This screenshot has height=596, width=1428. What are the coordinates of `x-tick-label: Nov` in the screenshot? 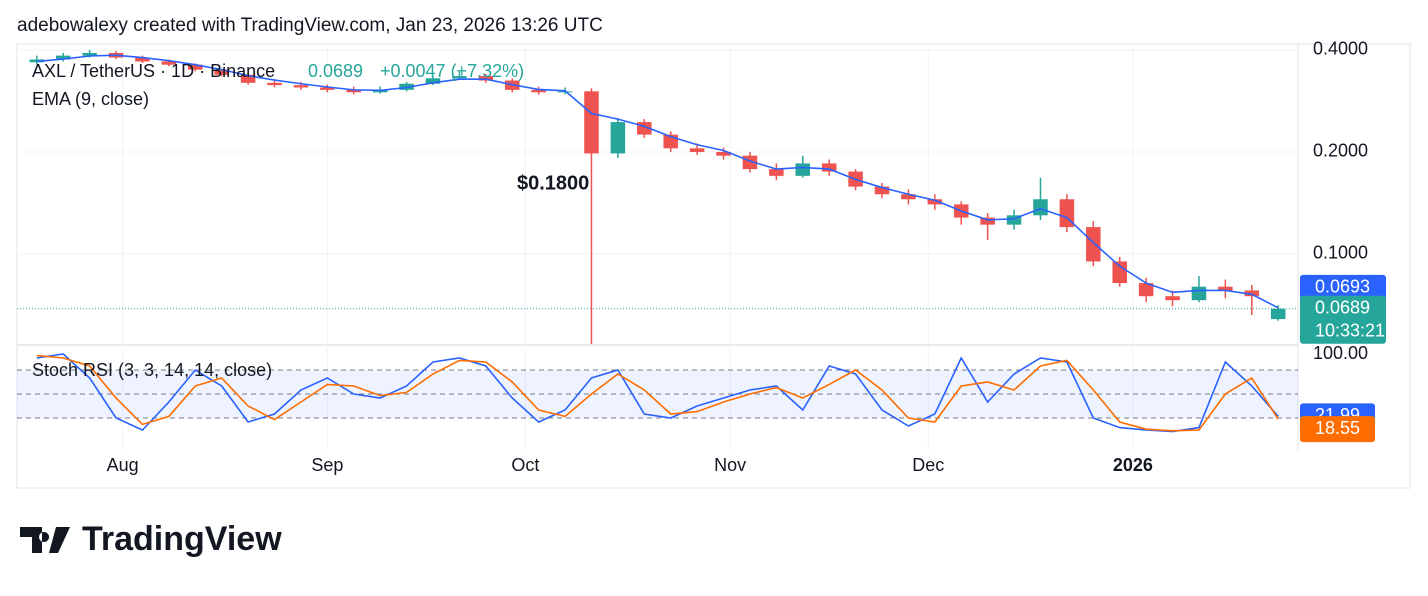 It's located at (730, 465).